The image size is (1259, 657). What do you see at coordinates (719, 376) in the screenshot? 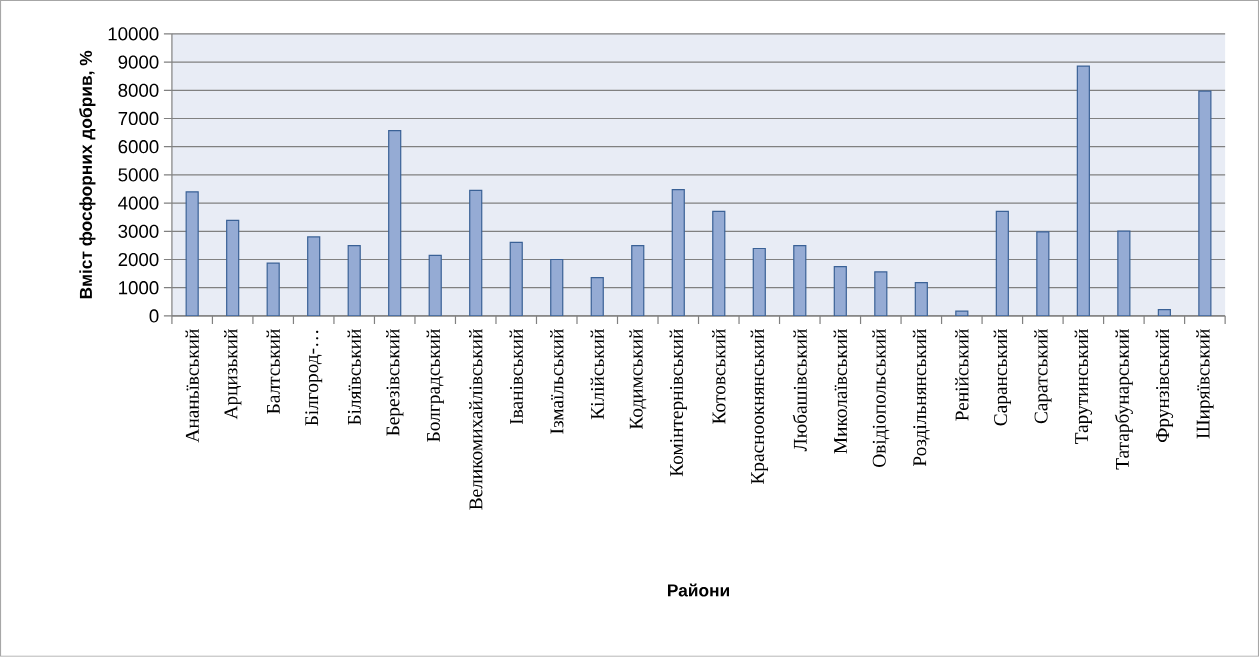
I see `x-tick-label: Котовський` at bounding box center [719, 376].